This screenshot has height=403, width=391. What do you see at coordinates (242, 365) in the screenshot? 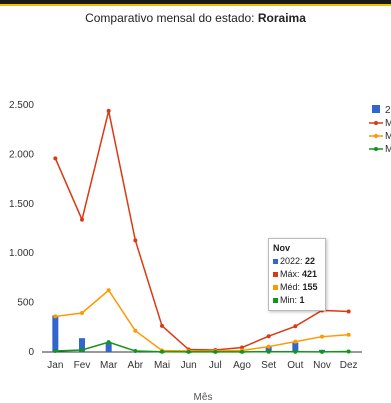
I see `x-tick-label: Ago` at bounding box center [242, 365].